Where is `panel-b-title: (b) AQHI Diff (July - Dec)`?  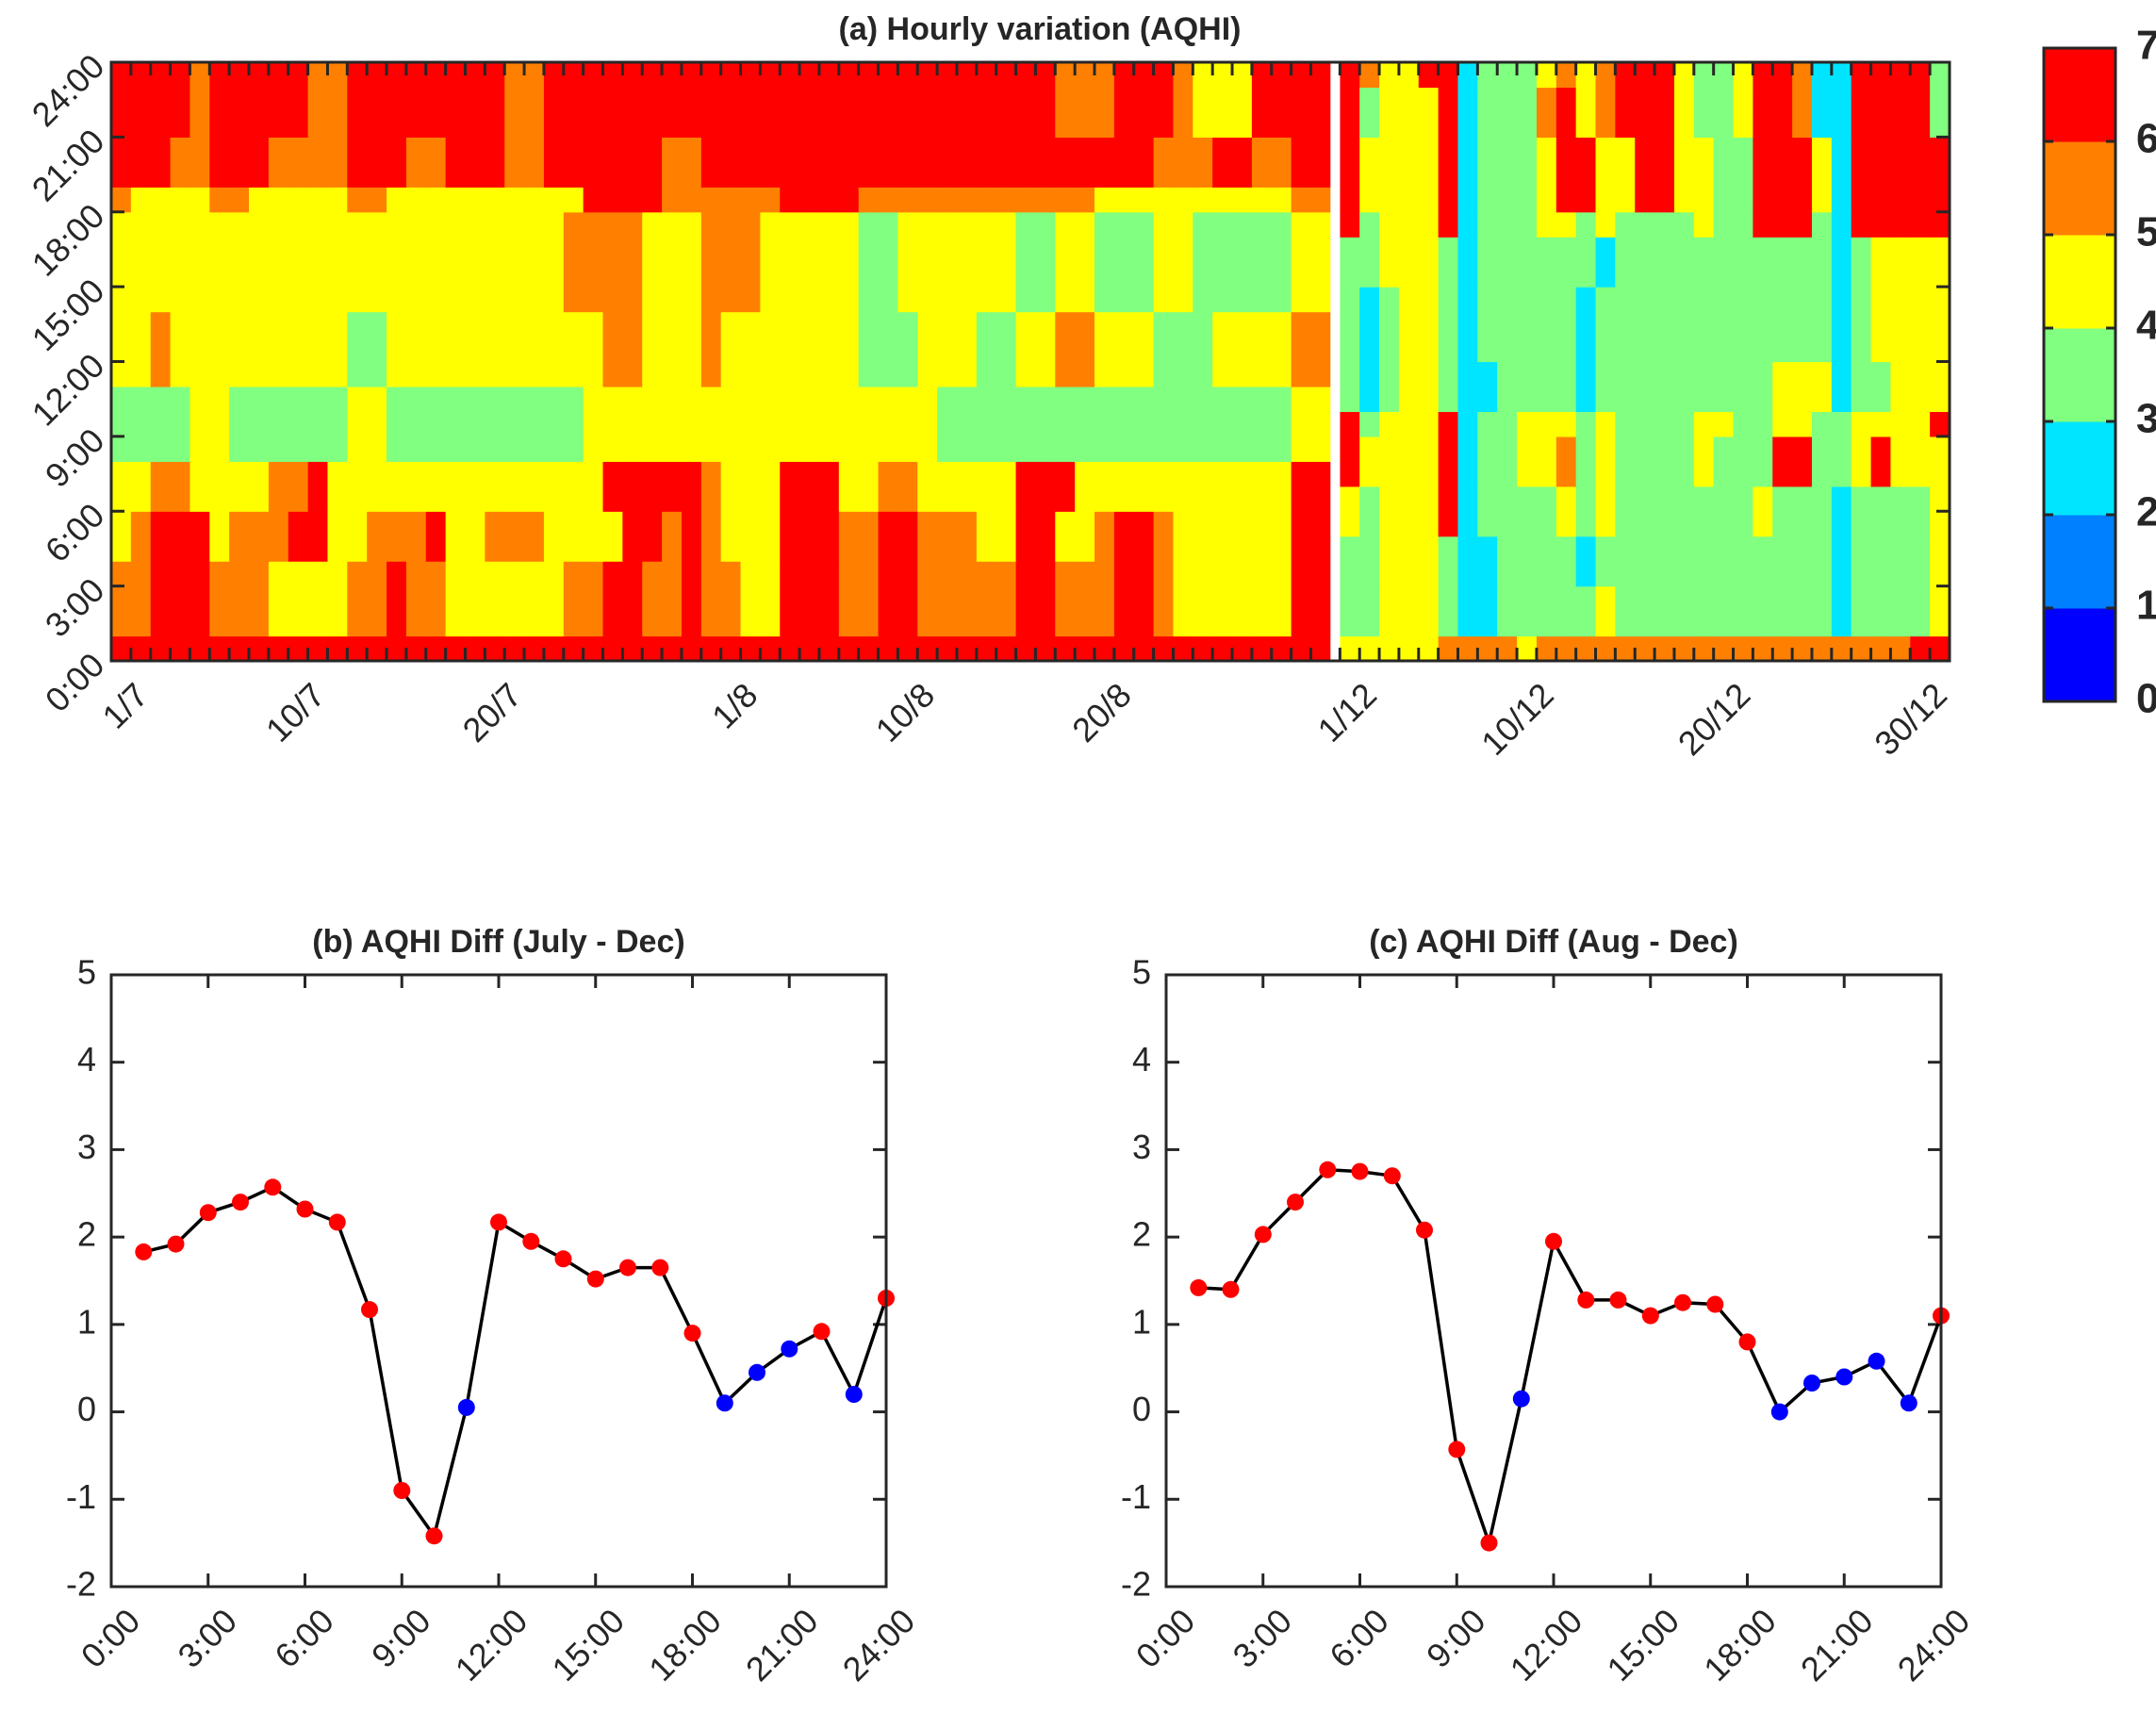
panel-b-title: (b) AQHI Diff (July - Dec) is located at coordinates (498, 942).